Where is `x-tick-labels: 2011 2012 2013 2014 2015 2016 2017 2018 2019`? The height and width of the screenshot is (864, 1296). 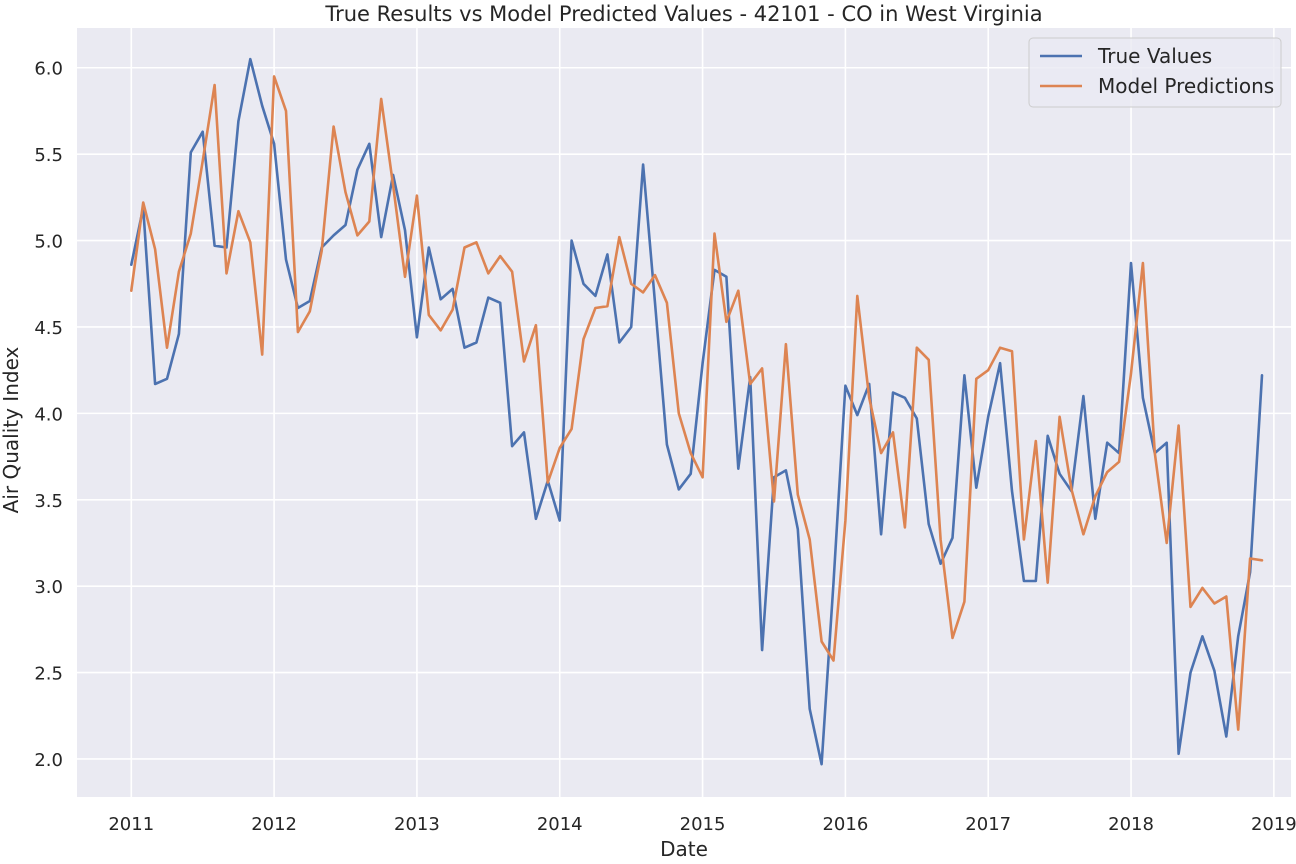 x-tick-labels: 2011 2012 2013 2014 2015 2016 2017 2018 2019 is located at coordinates (702, 824).